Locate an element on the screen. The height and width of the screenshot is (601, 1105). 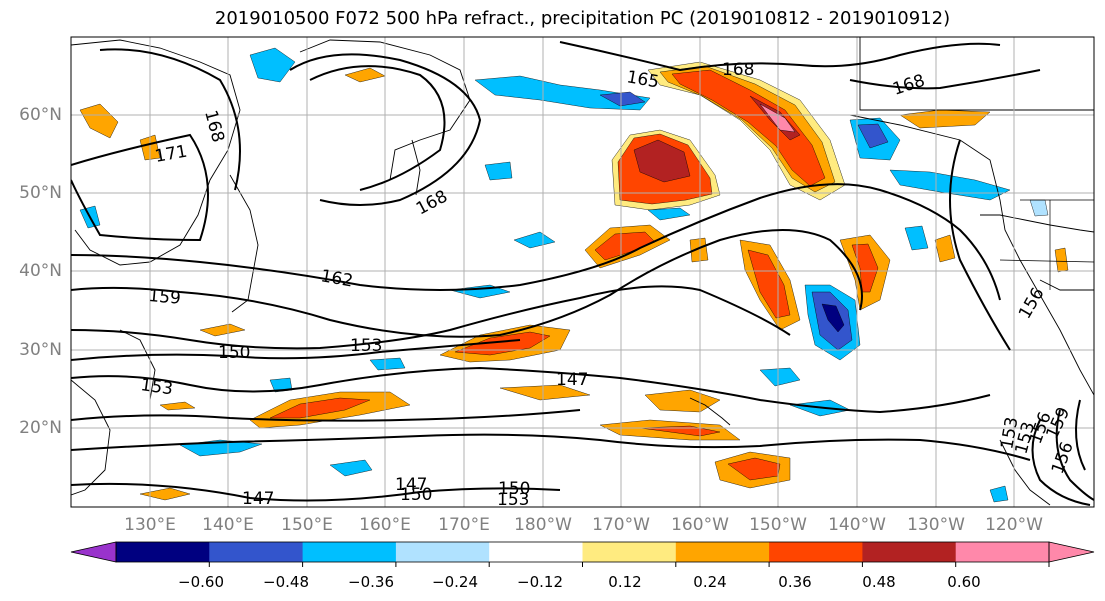
political-borders is located at coordinates (1046, 244).